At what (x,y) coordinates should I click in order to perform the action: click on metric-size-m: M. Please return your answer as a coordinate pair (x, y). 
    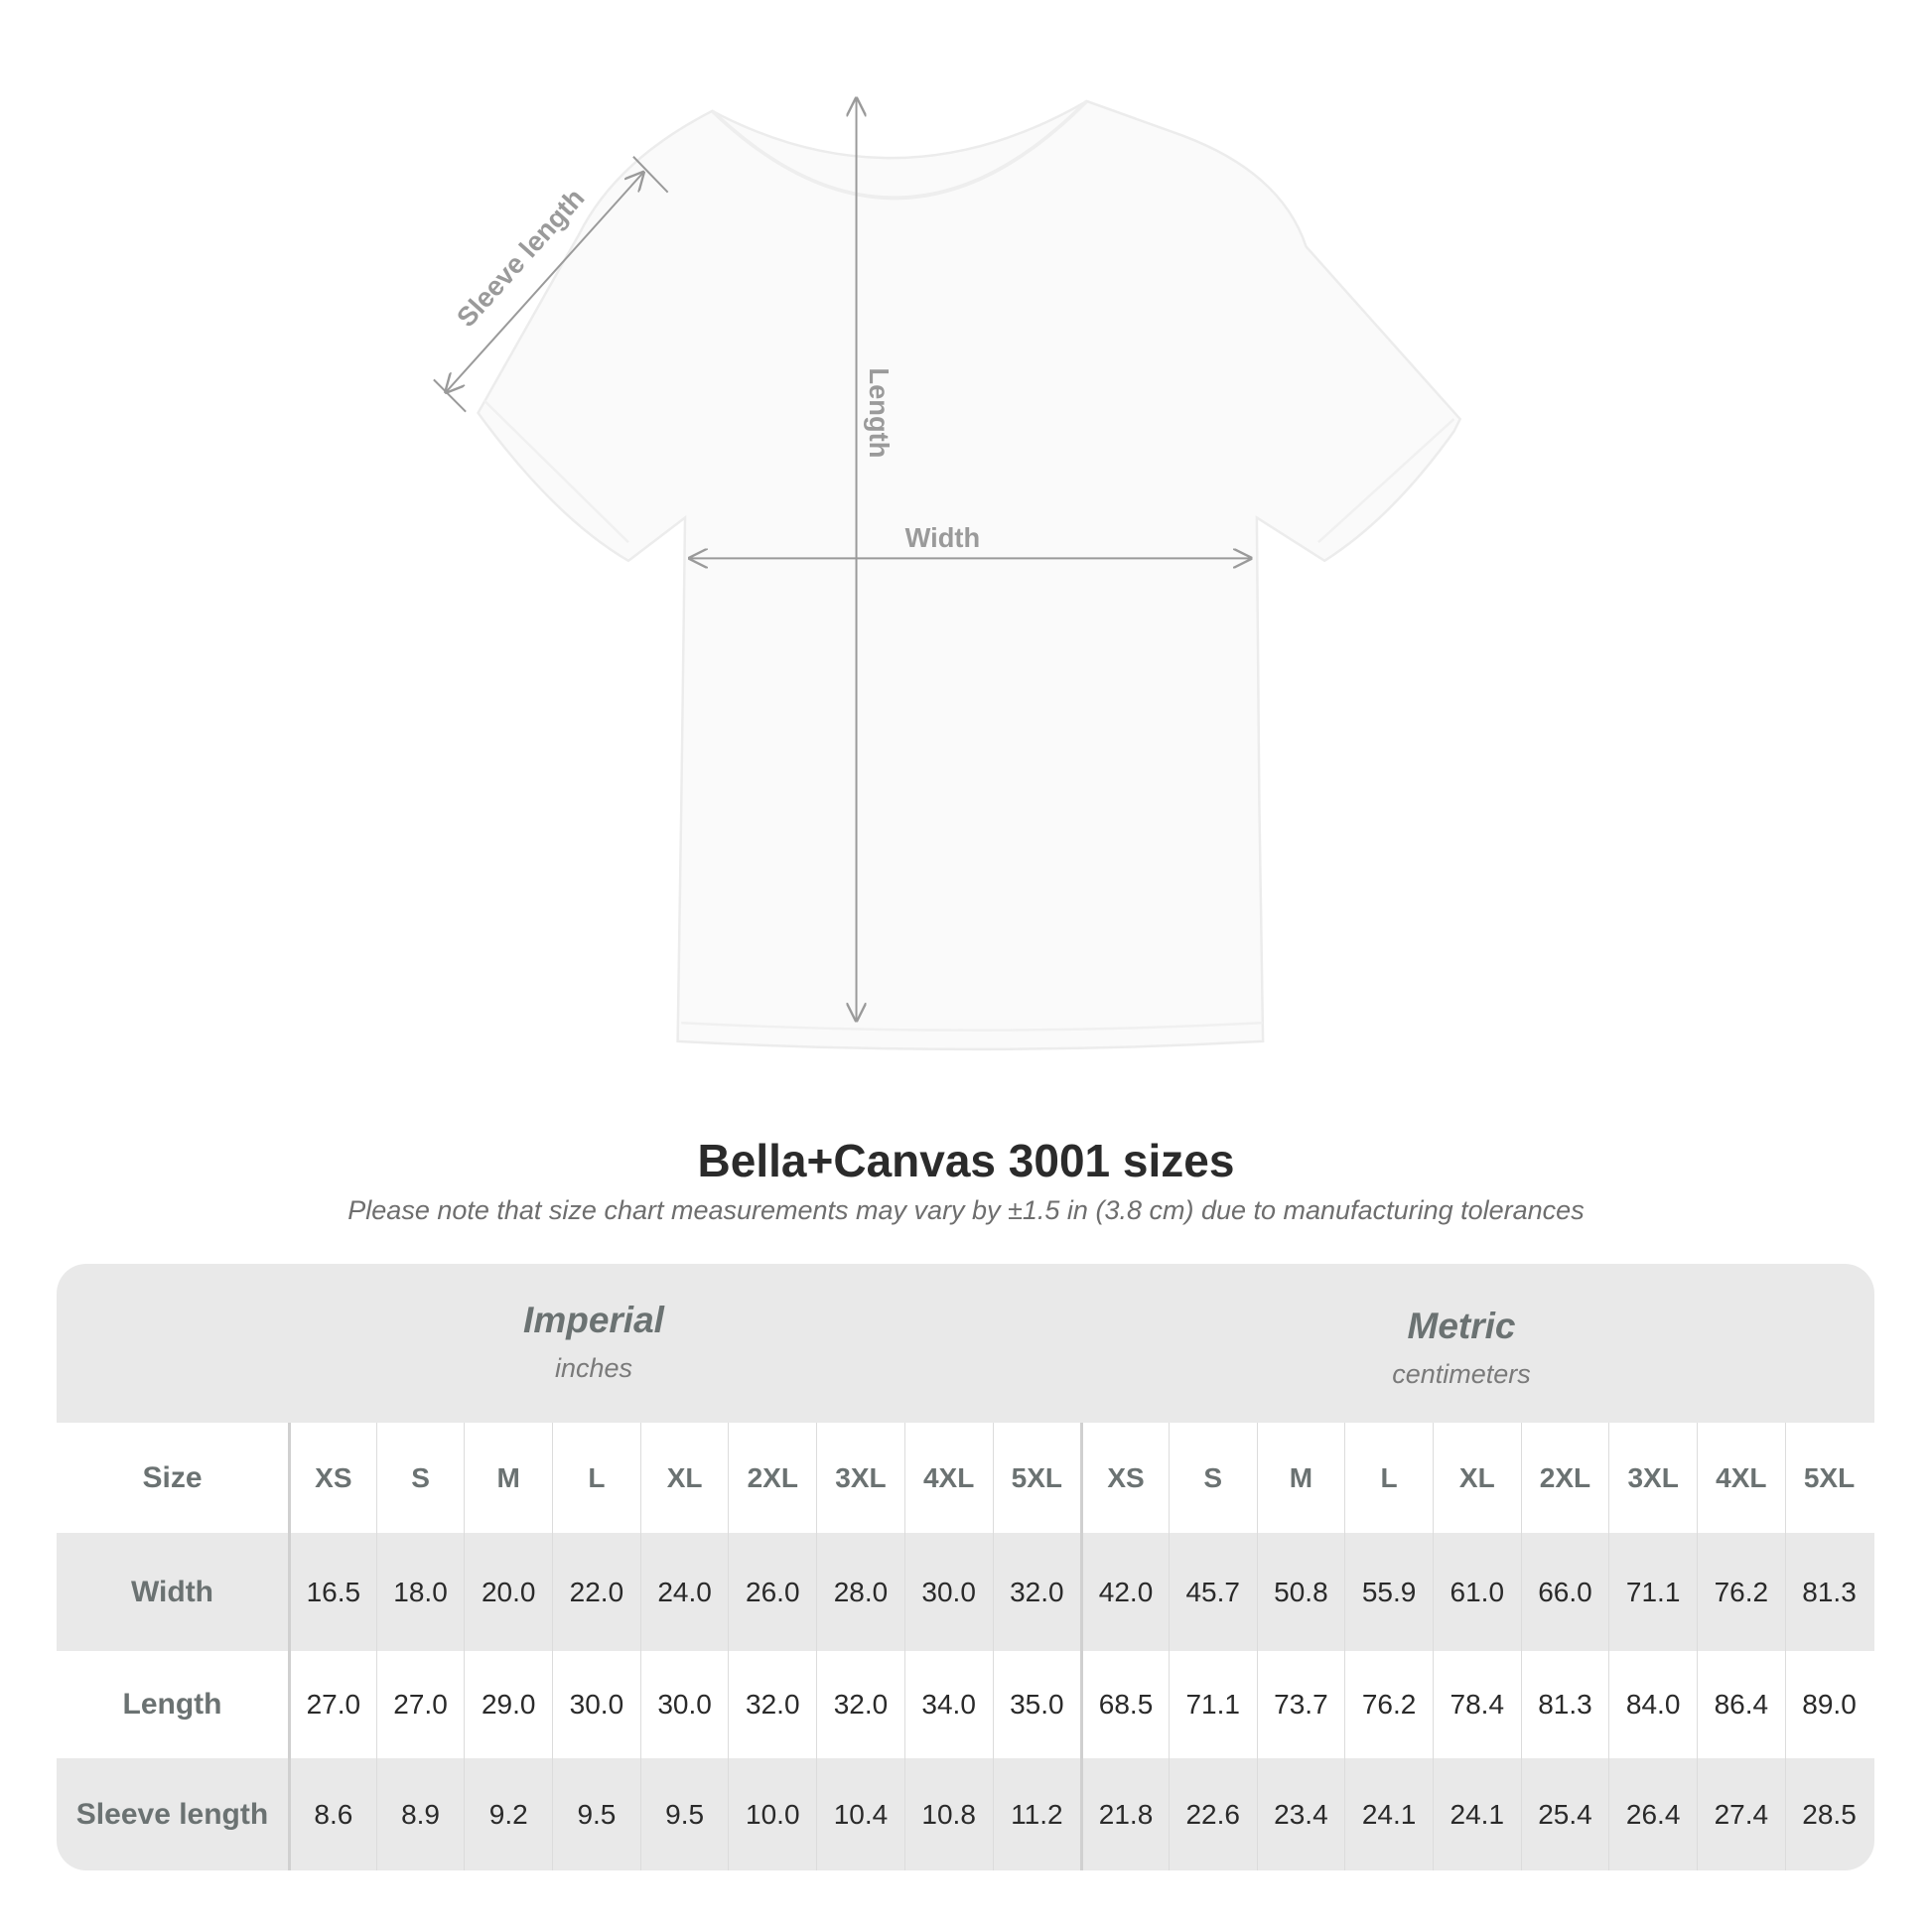
    Looking at the image, I should click on (1300, 1478).